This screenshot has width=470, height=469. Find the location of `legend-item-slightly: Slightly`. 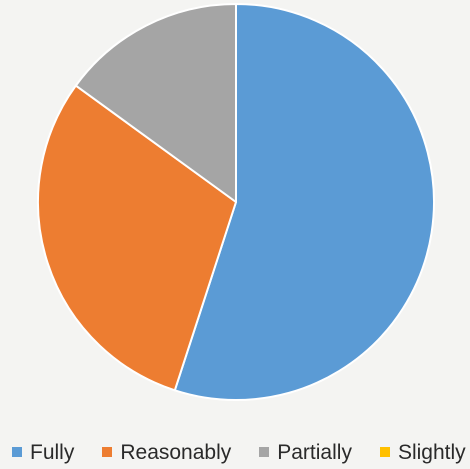

legend-item-slightly: Slightly is located at coordinates (422, 452).